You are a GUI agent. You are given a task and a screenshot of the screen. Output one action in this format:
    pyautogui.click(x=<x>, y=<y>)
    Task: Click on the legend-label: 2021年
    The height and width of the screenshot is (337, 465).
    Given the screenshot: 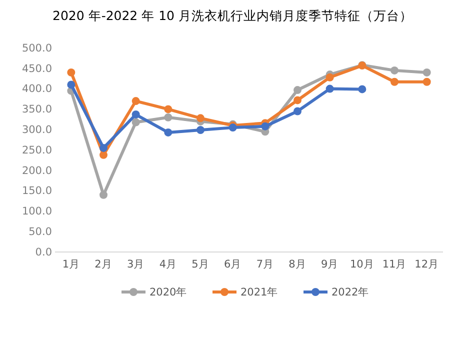 What is the action you would take?
    pyautogui.click(x=259, y=292)
    